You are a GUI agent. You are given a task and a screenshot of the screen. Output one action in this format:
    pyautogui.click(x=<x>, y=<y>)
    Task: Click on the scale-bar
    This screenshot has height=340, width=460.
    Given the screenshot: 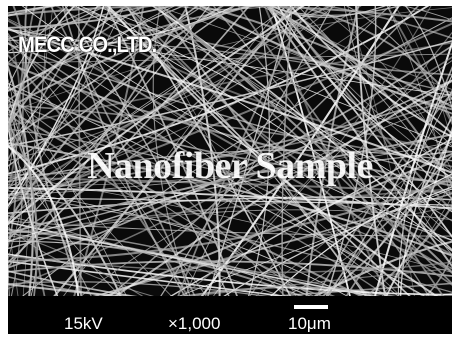 What is the action you would take?
    pyautogui.click(x=311, y=307)
    